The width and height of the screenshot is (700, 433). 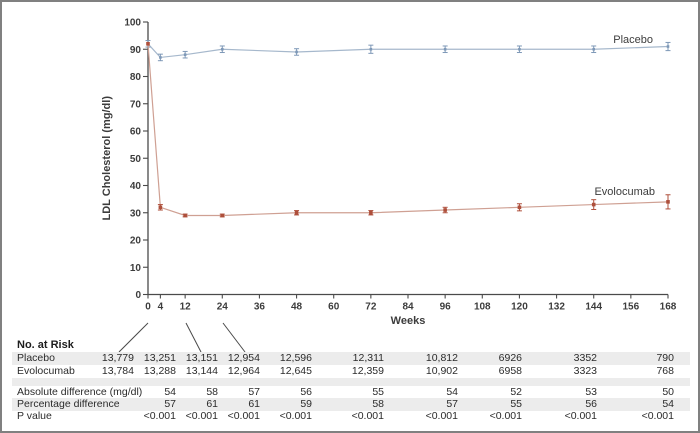 What do you see at coordinates (408, 51) in the screenshot?
I see `series-line-placebo` at bounding box center [408, 51].